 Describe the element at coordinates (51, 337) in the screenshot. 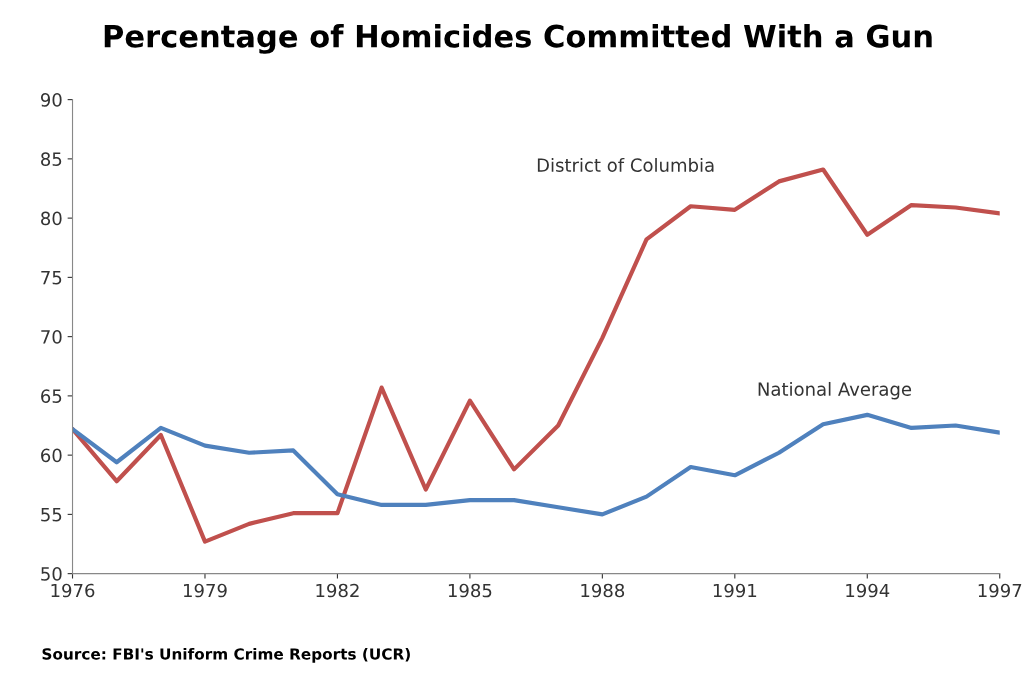

I see `y-tick-label: 70` at that location.